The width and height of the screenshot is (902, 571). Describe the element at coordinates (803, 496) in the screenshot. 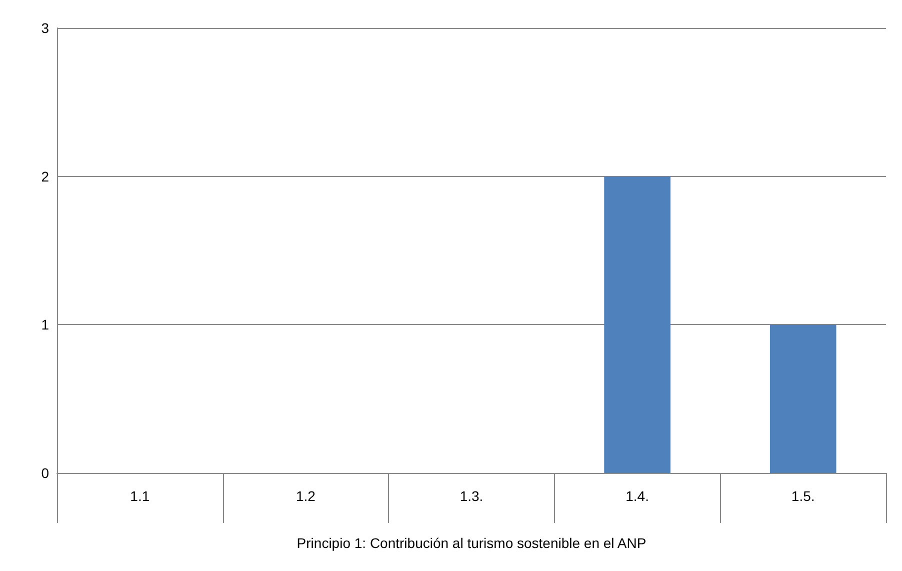

I see `x-tick-label: 1.5.` at that location.